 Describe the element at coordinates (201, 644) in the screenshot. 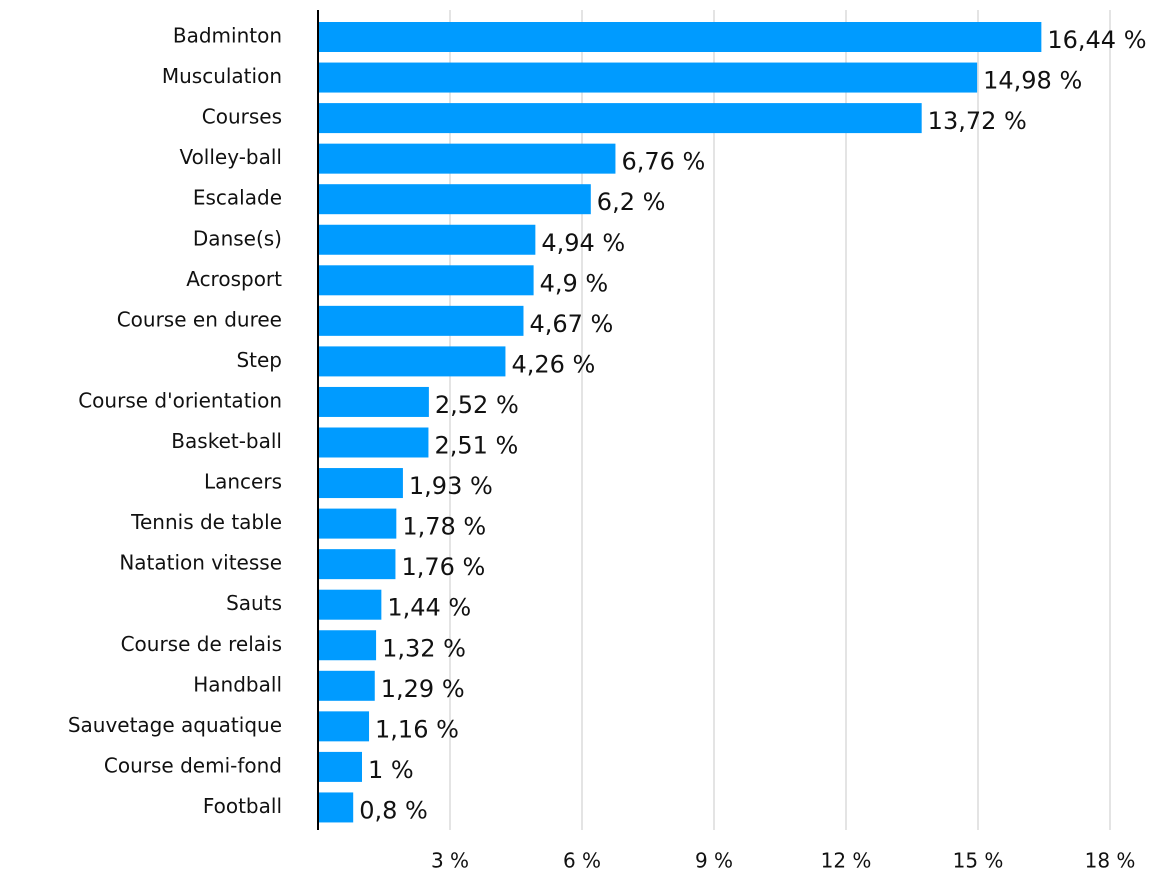

I see `y-tick-label: Course de relais` at that location.